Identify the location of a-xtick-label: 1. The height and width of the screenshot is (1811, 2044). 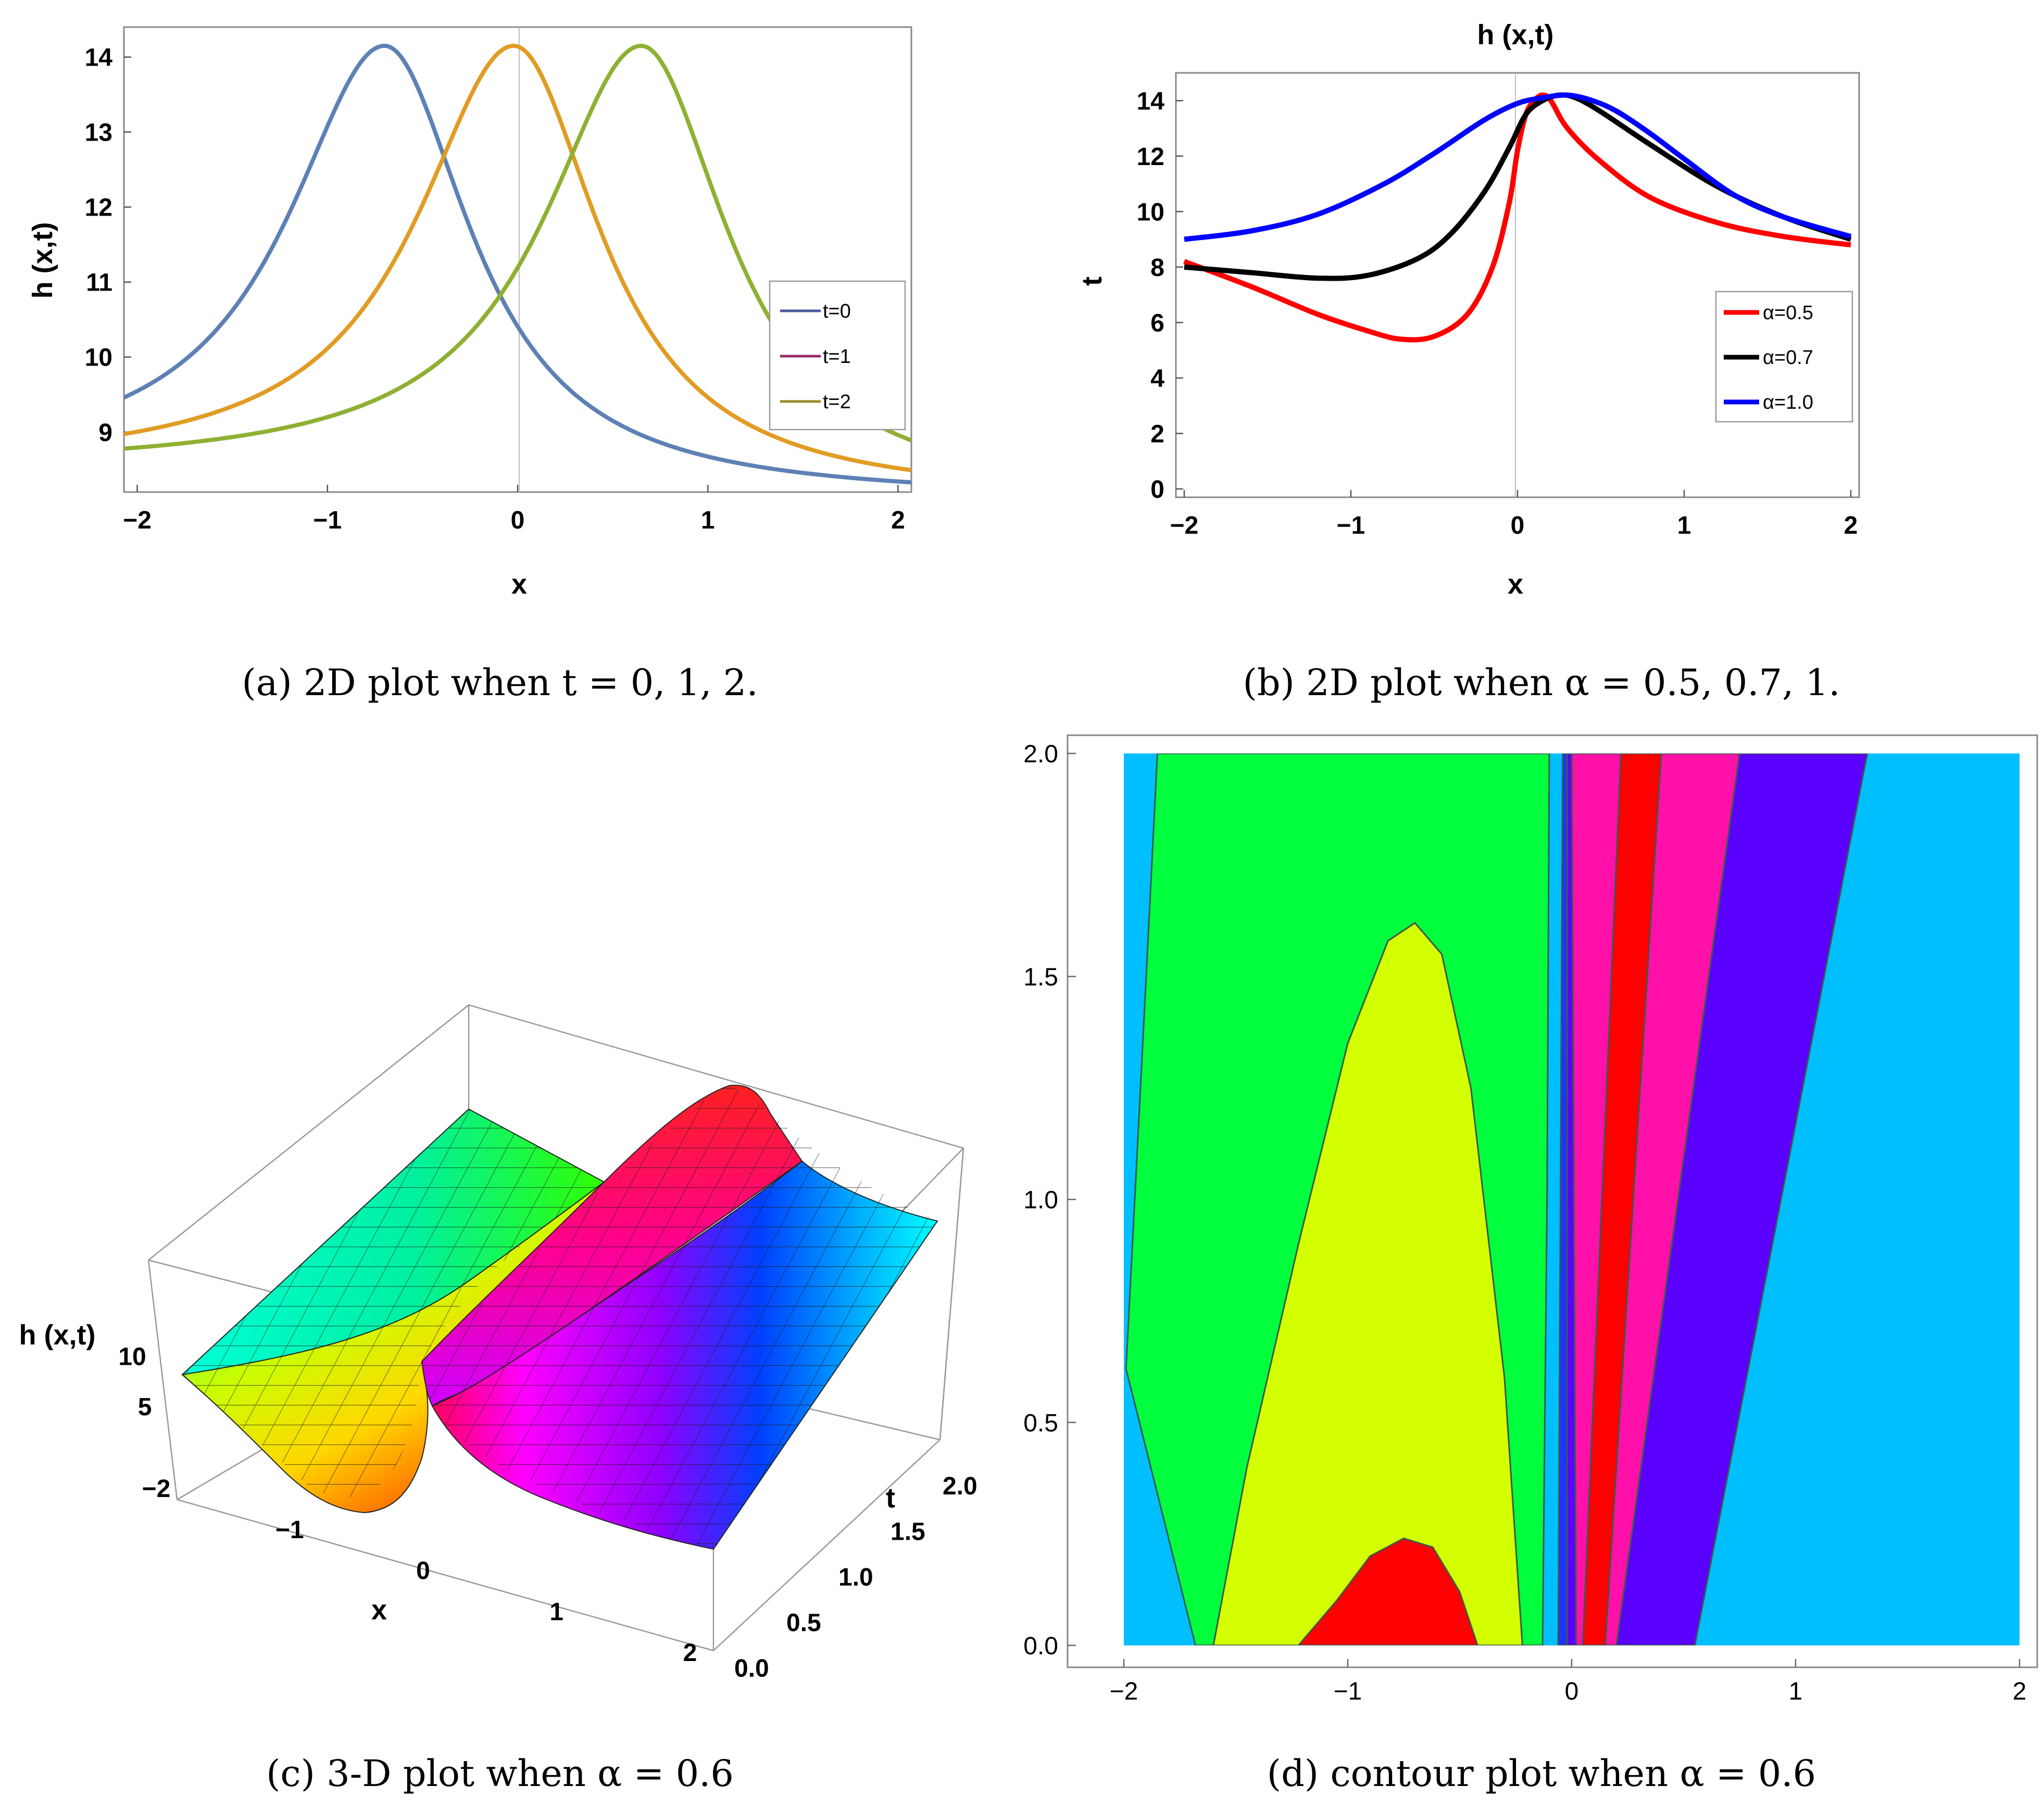
(708, 520).